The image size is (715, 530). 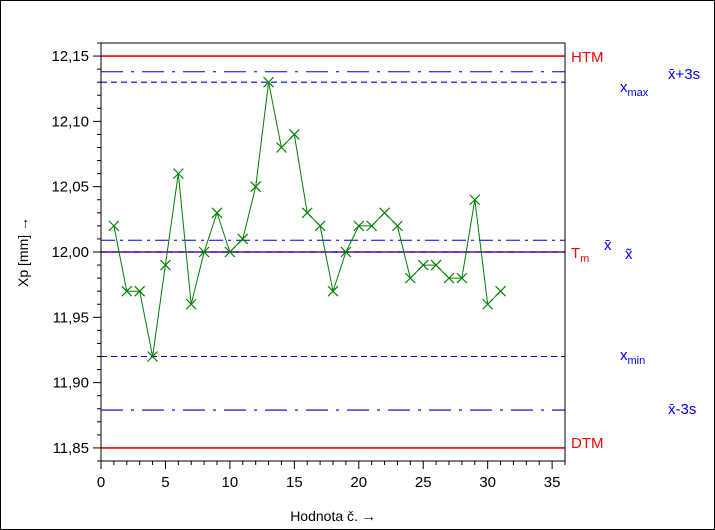 What do you see at coordinates (608, 245) in the screenshot?
I see `label-x-mean: x̄` at bounding box center [608, 245].